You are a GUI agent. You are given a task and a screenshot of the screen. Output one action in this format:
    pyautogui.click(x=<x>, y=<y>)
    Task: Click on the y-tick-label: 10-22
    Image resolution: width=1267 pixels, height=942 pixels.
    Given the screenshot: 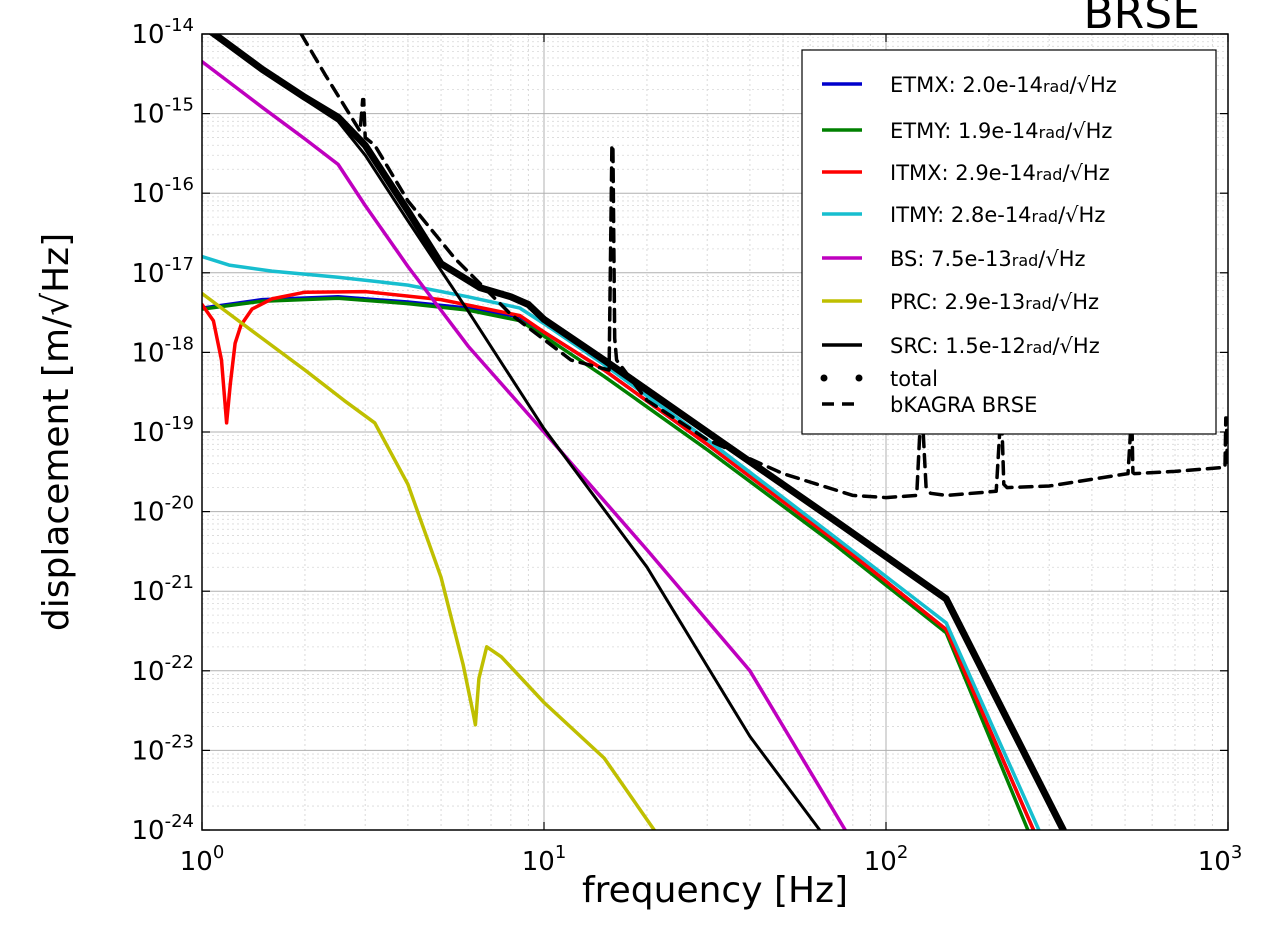 What is the action you would take?
    pyautogui.click(x=163, y=669)
    